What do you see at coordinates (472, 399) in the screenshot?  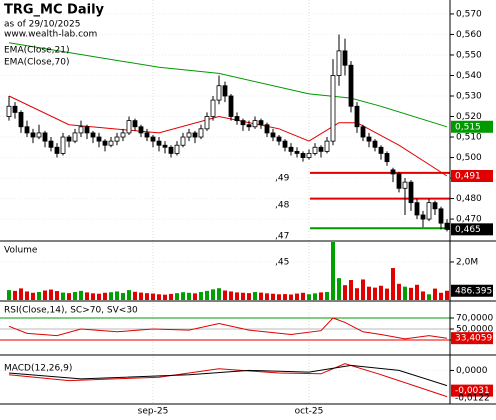 I see `value-label: -0,0122` at bounding box center [472, 399].